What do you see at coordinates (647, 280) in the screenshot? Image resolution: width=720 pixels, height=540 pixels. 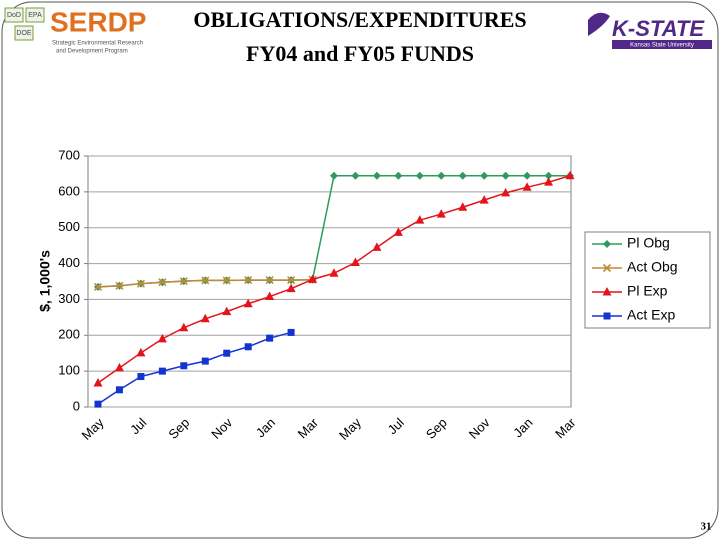 I see `legend` at bounding box center [647, 280].